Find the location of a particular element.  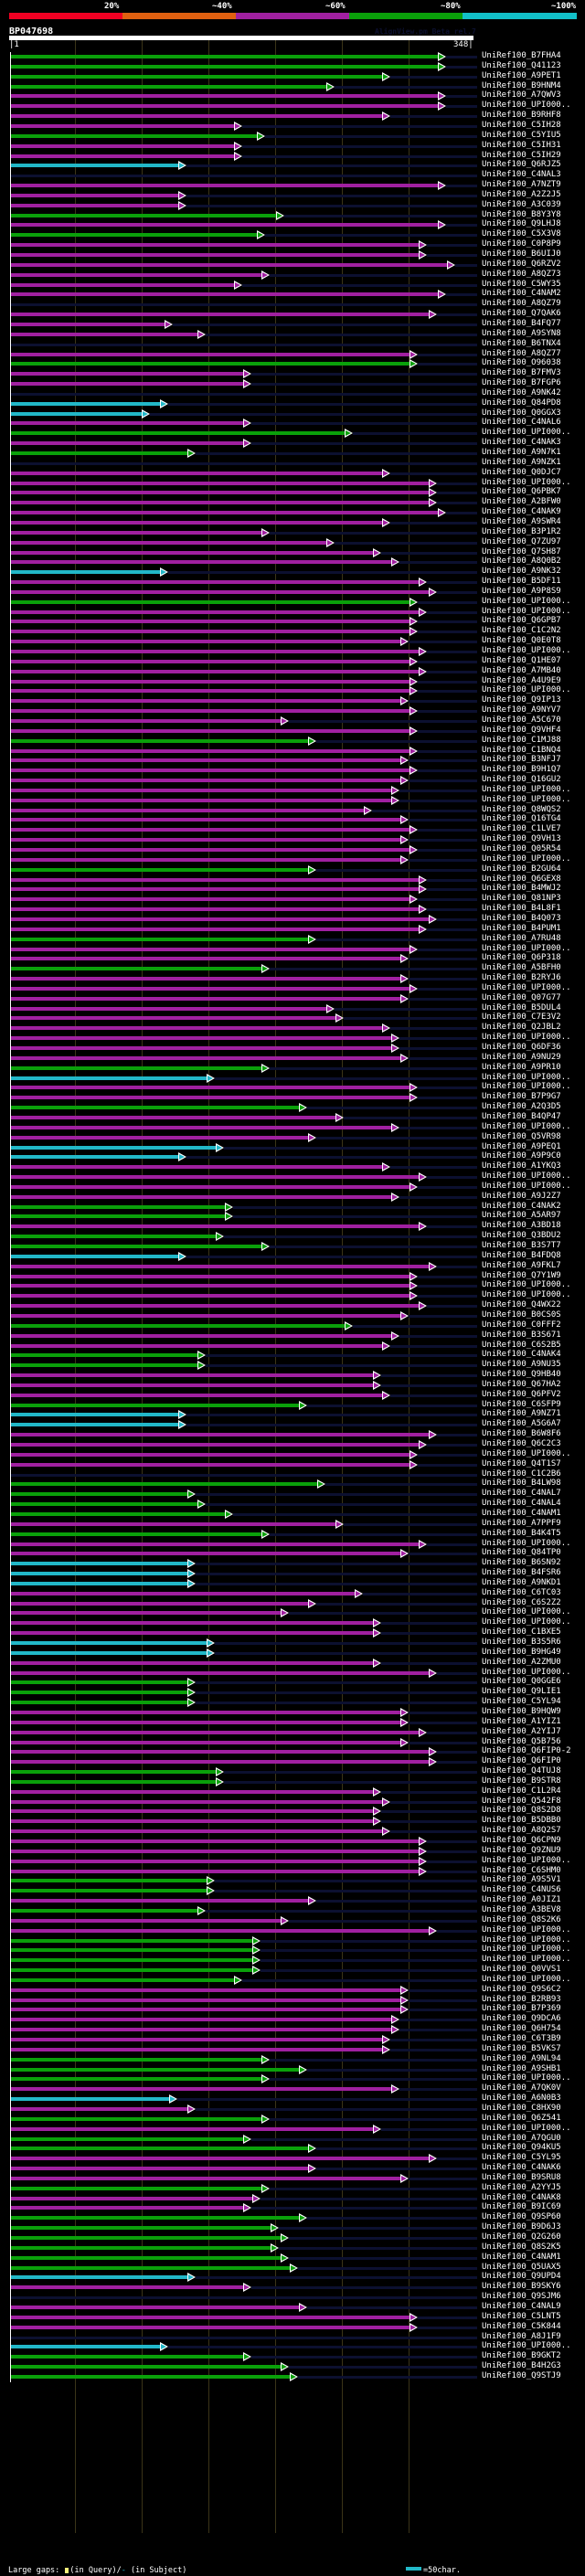

hit-row: UniRef100_C7E3V2 is located at coordinates (293, 1018).